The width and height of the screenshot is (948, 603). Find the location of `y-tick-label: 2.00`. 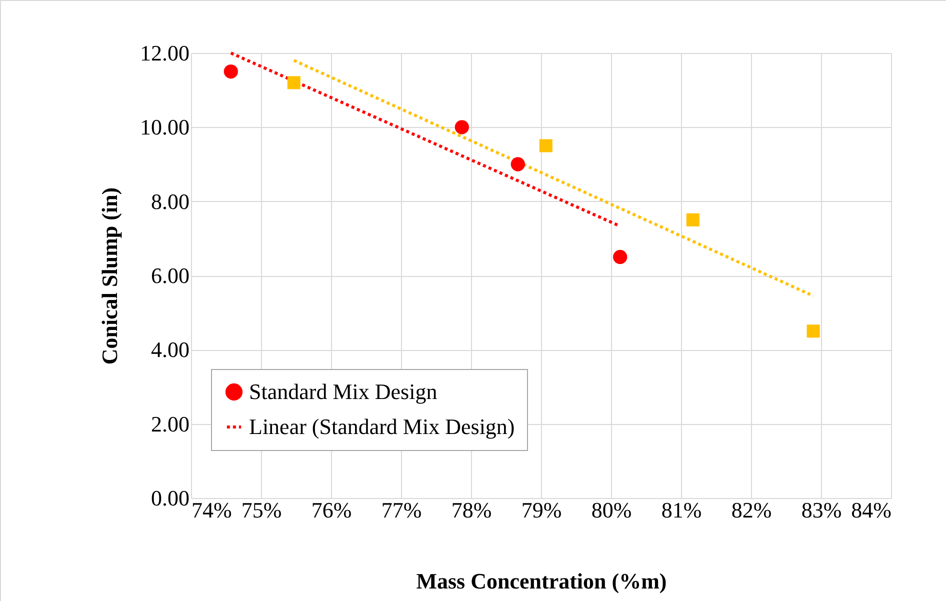

y-tick-label: 2.00 is located at coordinates (170, 423).